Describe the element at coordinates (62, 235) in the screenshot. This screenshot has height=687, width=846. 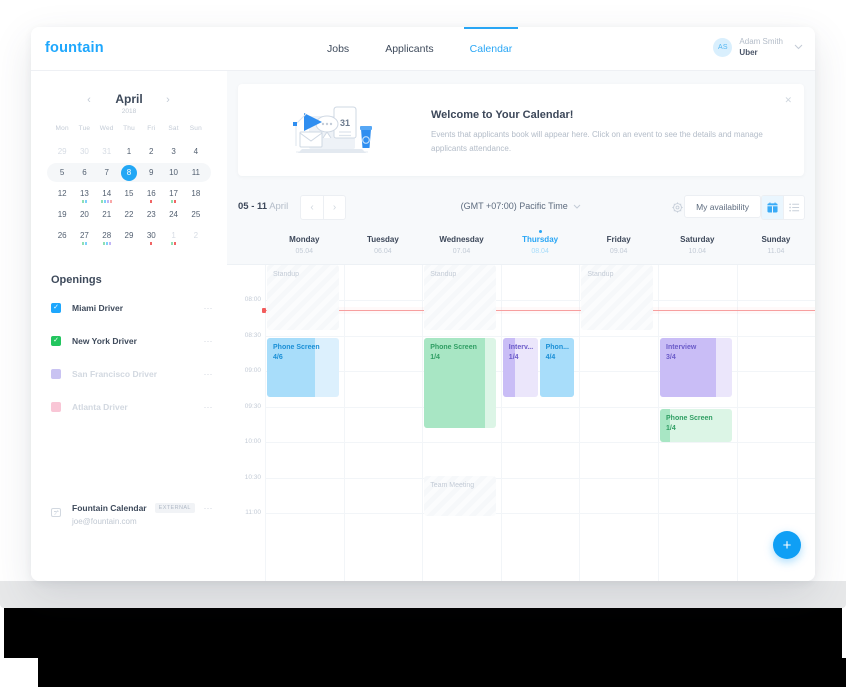
I see `mini-calendar-day-26: 26` at that location.